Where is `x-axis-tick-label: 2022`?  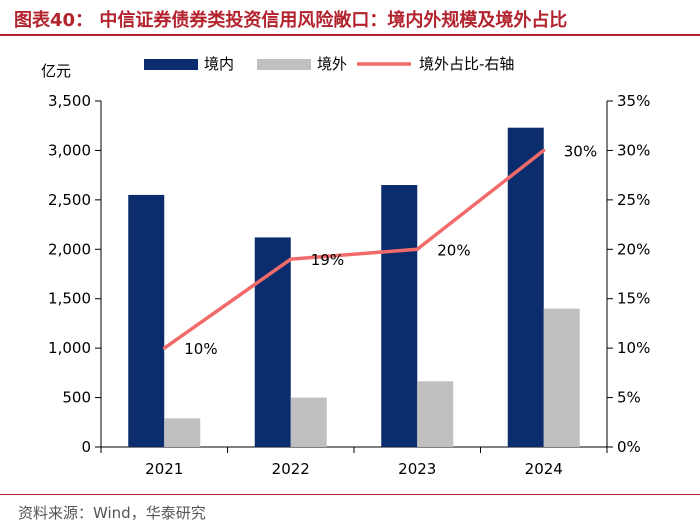
x-axis-tick-label: 2022 is located at coordinates (291, 469).